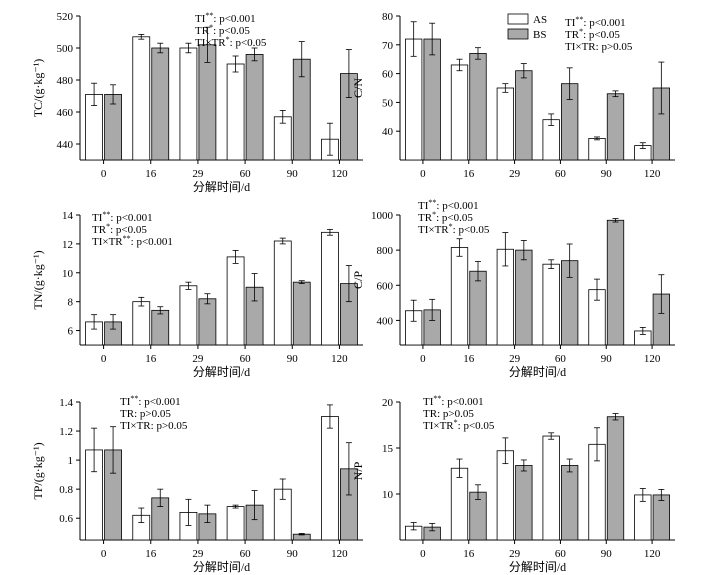  I want to click on y-tick-label: 15, so click(388, 449).